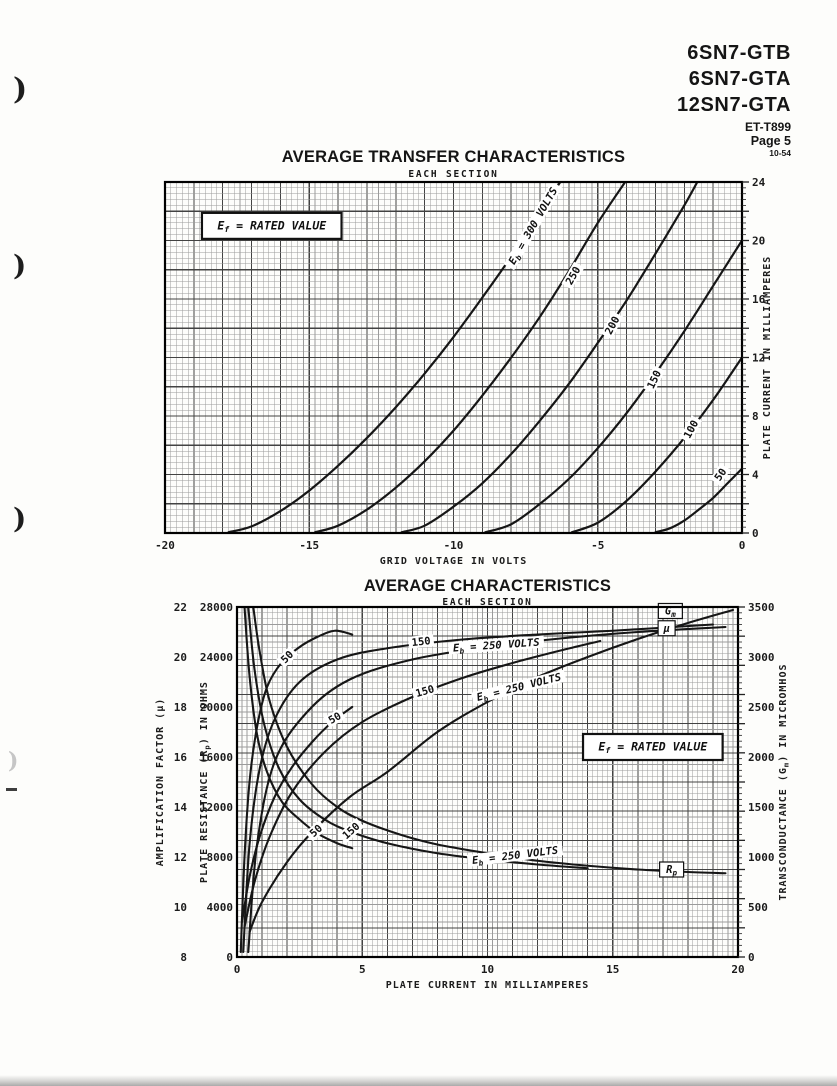 The image size is (837, 1086). Describe the element at coordinates (180, 707) in the screenshot. I see `tick-label: 18` at that location.